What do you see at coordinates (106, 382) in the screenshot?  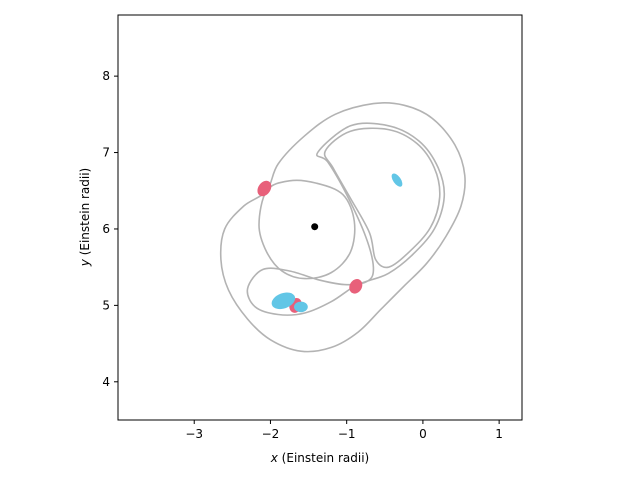 I see `y-tick-label: 4` at bounding box center [106, 382].